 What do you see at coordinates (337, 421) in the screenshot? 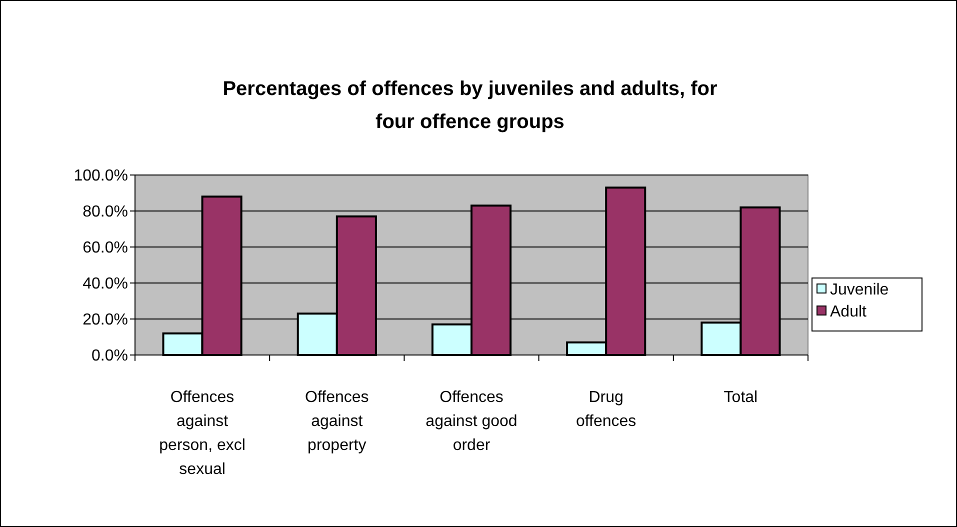
I see `x-tick-label: Offences against property` at bounding box center [337, 421].